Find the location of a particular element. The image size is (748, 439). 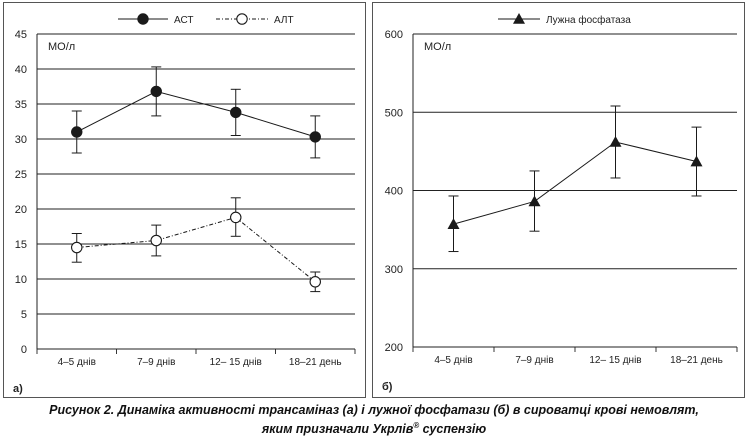

y-tick-label: 30 is located at coordinates (21, 140).